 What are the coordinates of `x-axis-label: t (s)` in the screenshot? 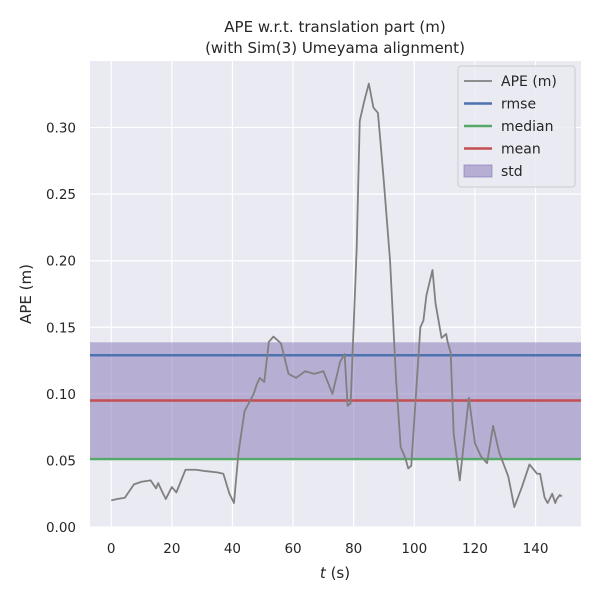 It's located at (335, 573).